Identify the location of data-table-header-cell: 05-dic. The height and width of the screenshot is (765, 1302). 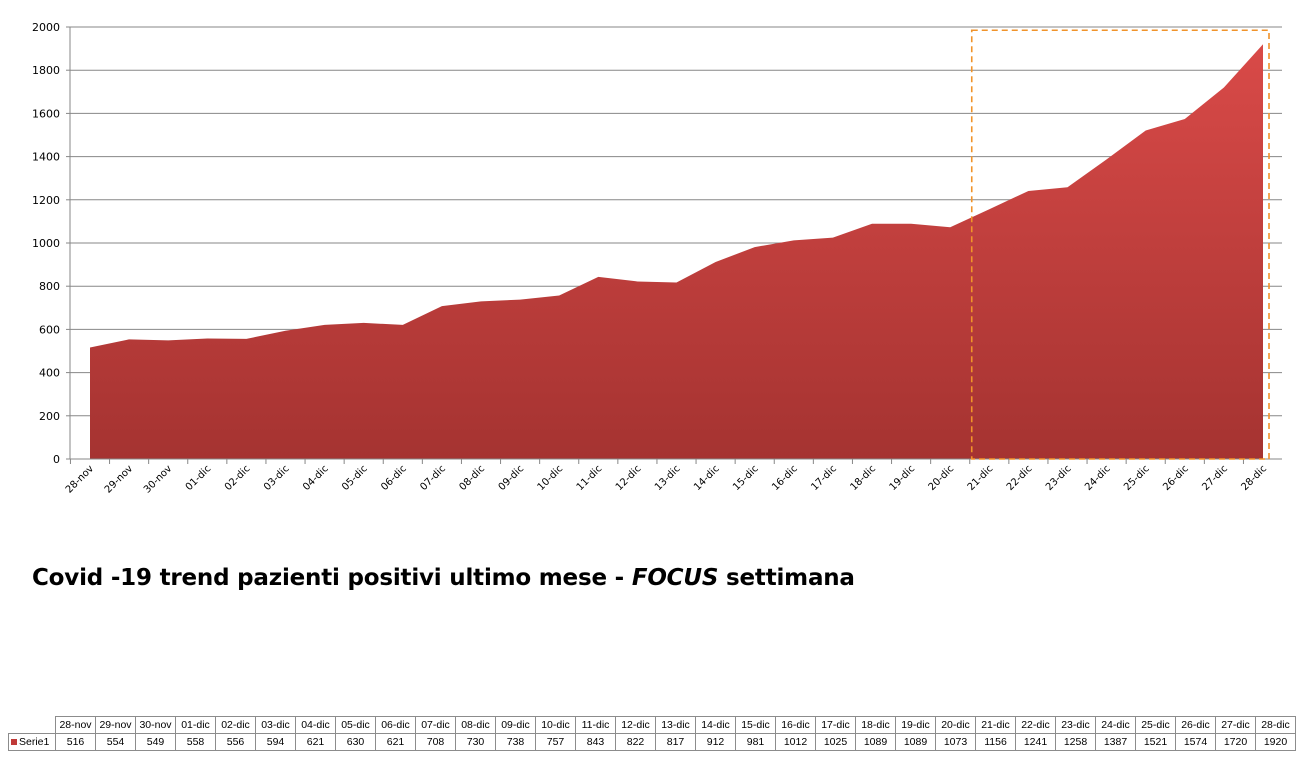
(355, 725).